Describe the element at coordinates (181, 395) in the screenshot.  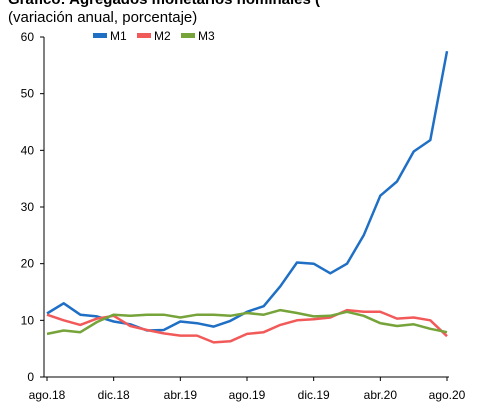
I see `x-tick-label: abr.19` at that location.